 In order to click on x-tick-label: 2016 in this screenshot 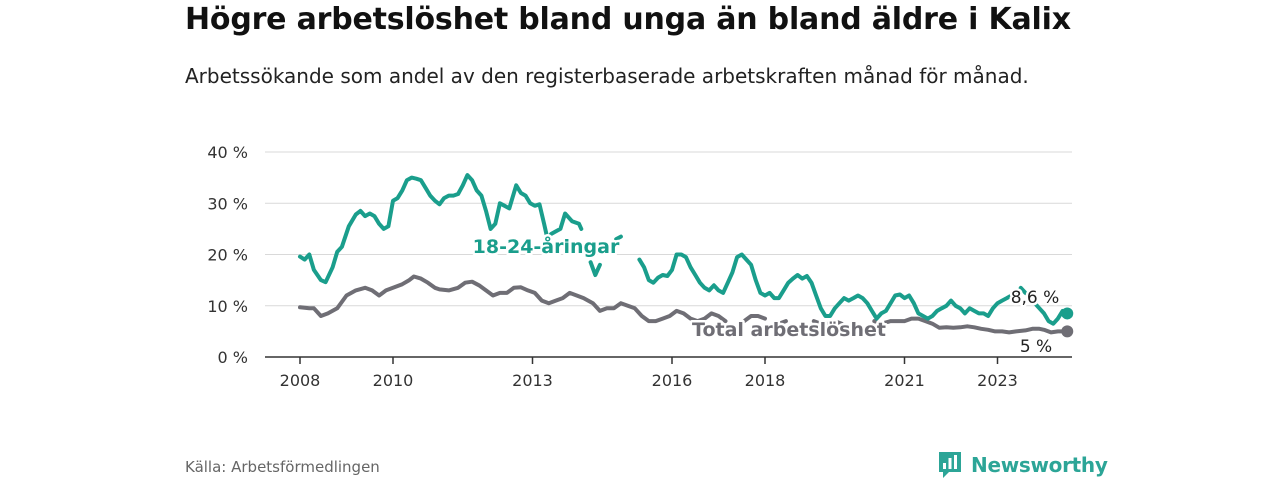, I will do `click(672, 380)`.